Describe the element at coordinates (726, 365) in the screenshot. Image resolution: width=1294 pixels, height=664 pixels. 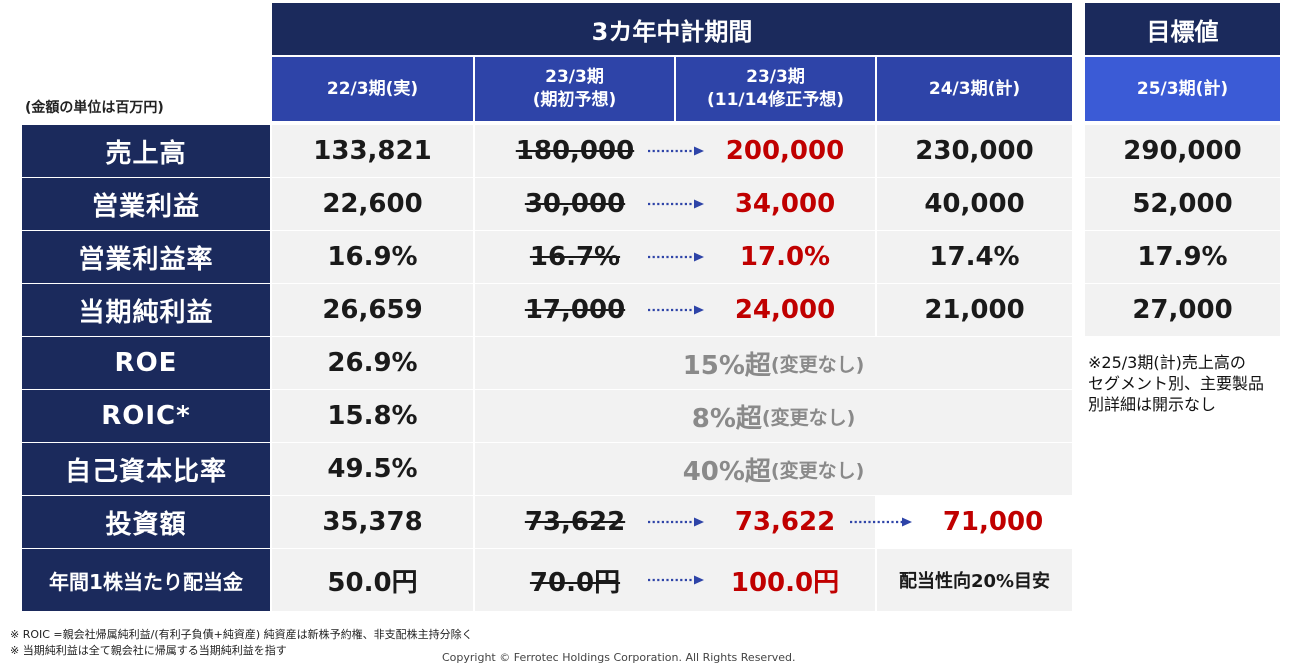
I see `target-value: 15%超` at that location.